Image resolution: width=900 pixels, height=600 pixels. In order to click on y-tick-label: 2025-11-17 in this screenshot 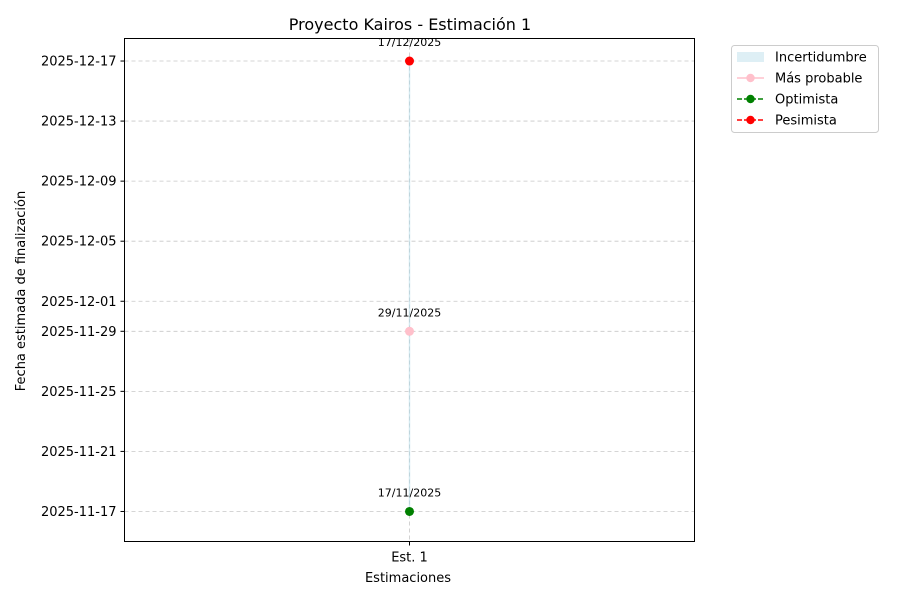, I will do `click(79, 512)`.